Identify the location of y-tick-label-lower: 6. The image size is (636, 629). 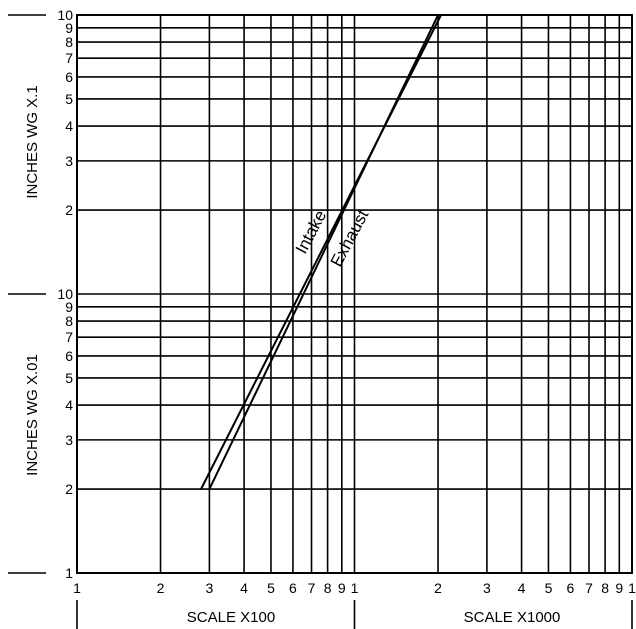
(69, 356).